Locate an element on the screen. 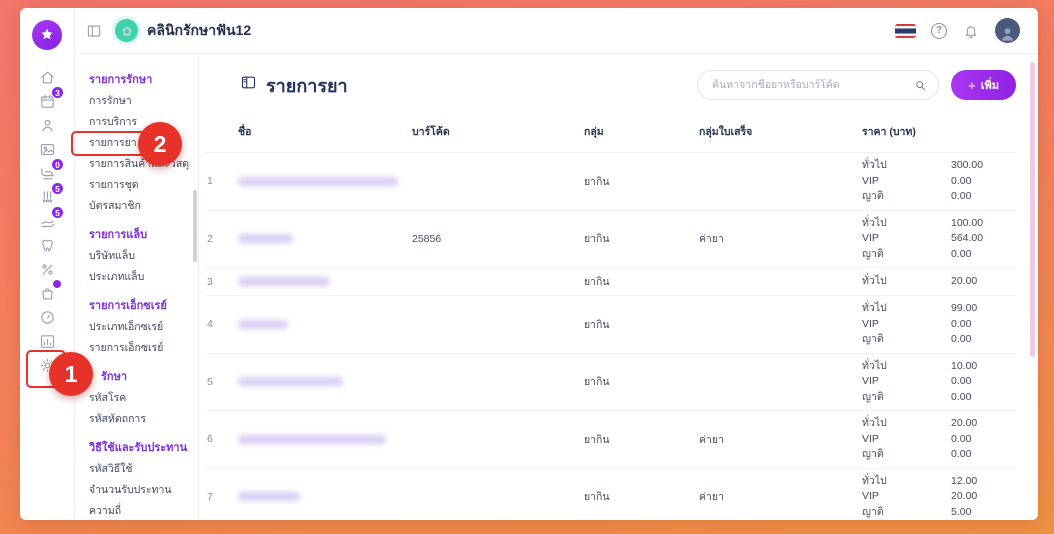  add-button: + เพิ่ม is located at coordinates (983, 85).